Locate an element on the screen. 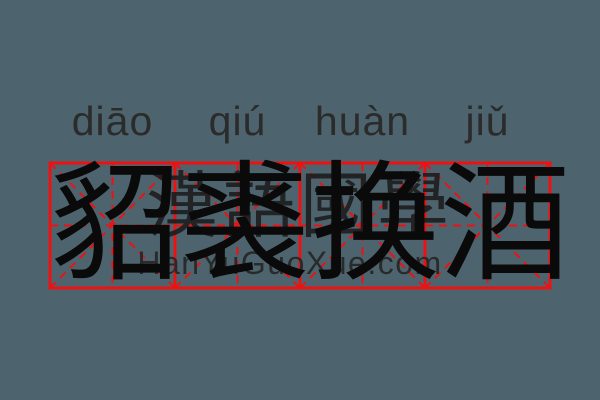 The width and height of the screenshot is (600, 400). pinyin-syllable-2: qiú is located at coordinates (237, 121).